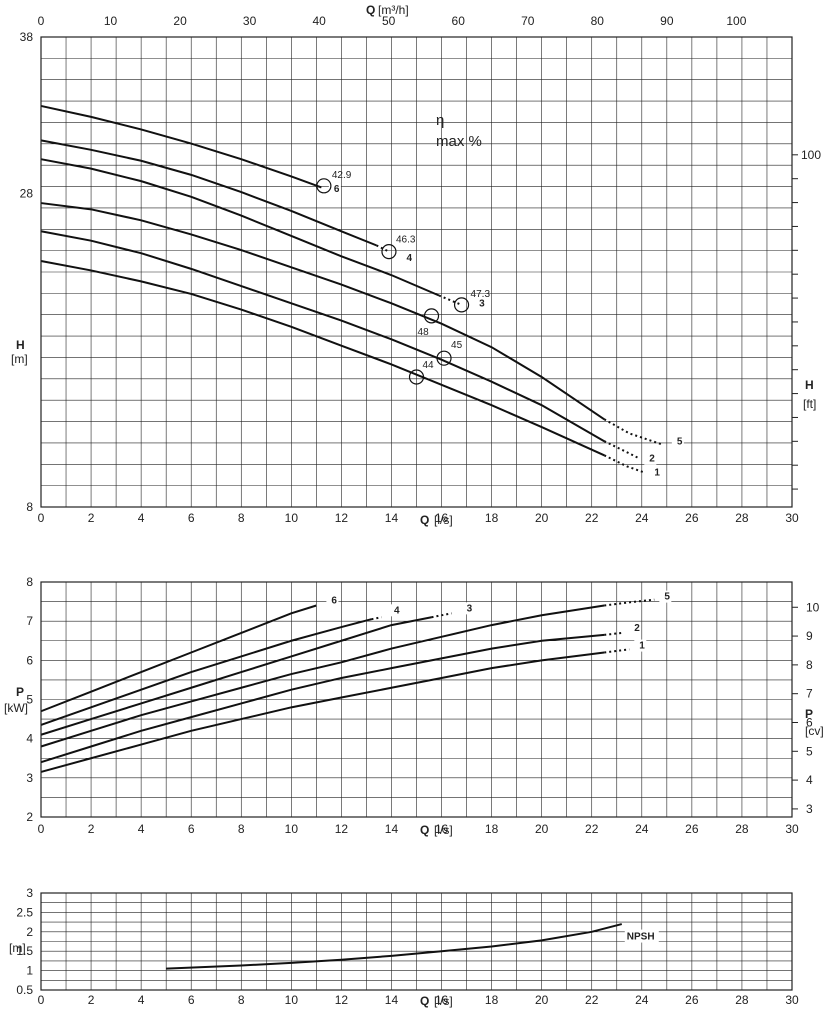  Describe the element at coordinates (792, 518) in the screenshot. I see `head-x-tick-label: 30` at that location.